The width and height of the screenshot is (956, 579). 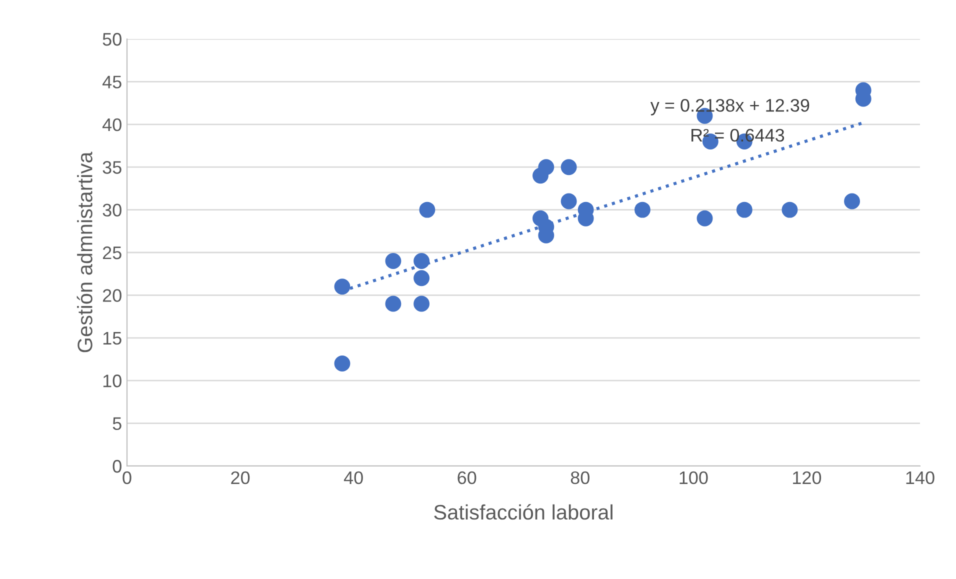 What do you see at coordinates (807, 477) in the screenshot?
I see `x-tick-label: 120` at bounding box center [807, 477].